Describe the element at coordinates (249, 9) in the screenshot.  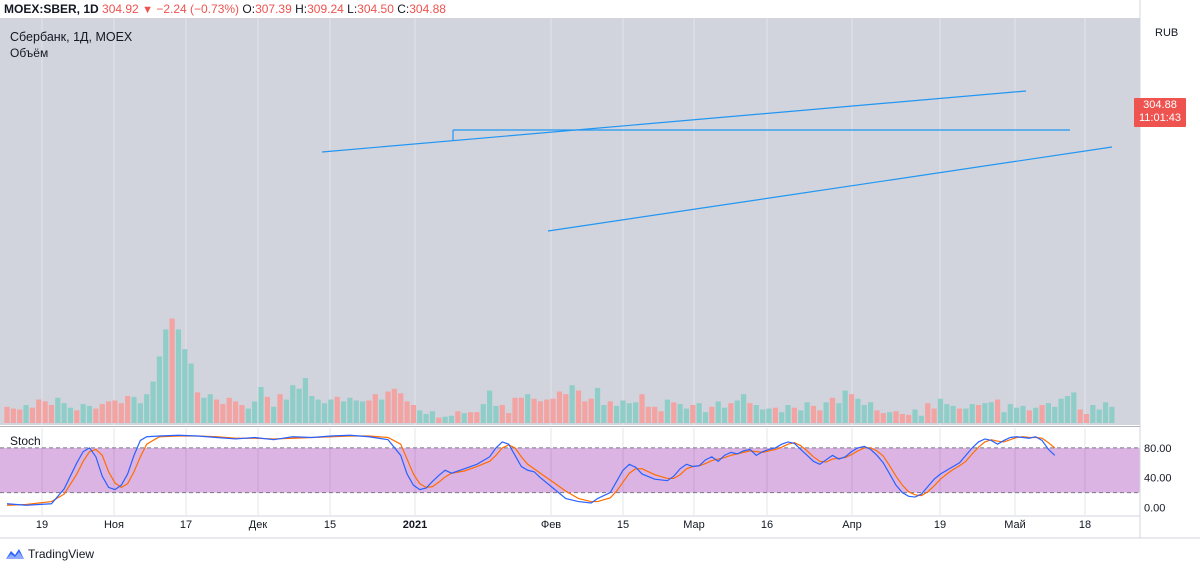
I see `open-label: O:` at that location.